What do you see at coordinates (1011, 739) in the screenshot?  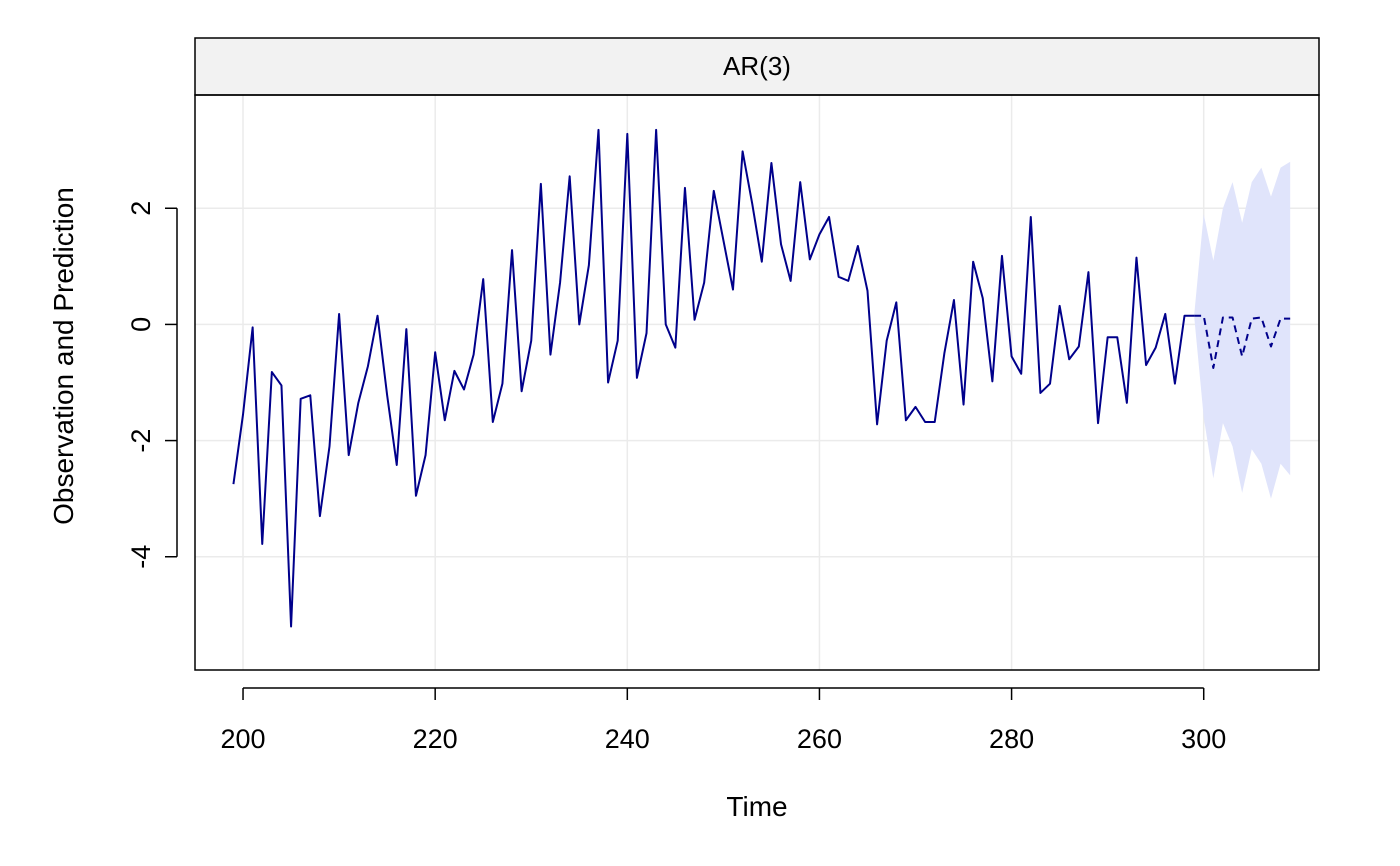 I see `x-tick-label: 280` at bounding box center [1011, 739].